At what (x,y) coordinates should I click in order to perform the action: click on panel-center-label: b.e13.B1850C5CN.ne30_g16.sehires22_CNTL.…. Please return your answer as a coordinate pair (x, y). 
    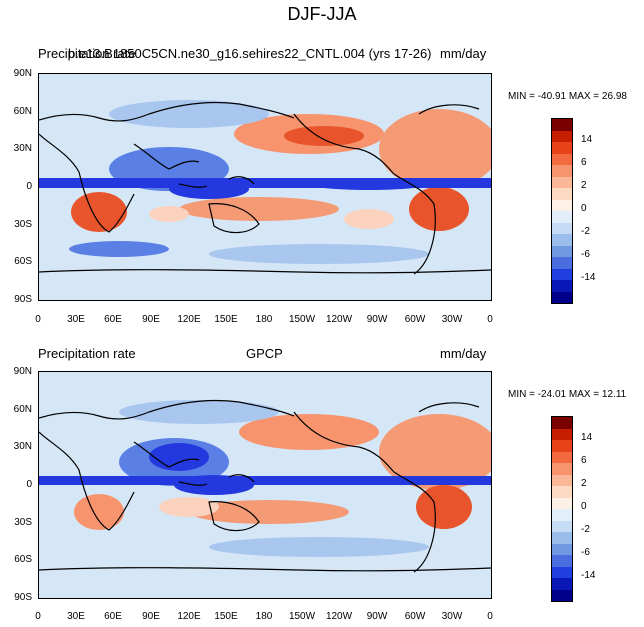
    Looking at the image, I should click on (250, 53).